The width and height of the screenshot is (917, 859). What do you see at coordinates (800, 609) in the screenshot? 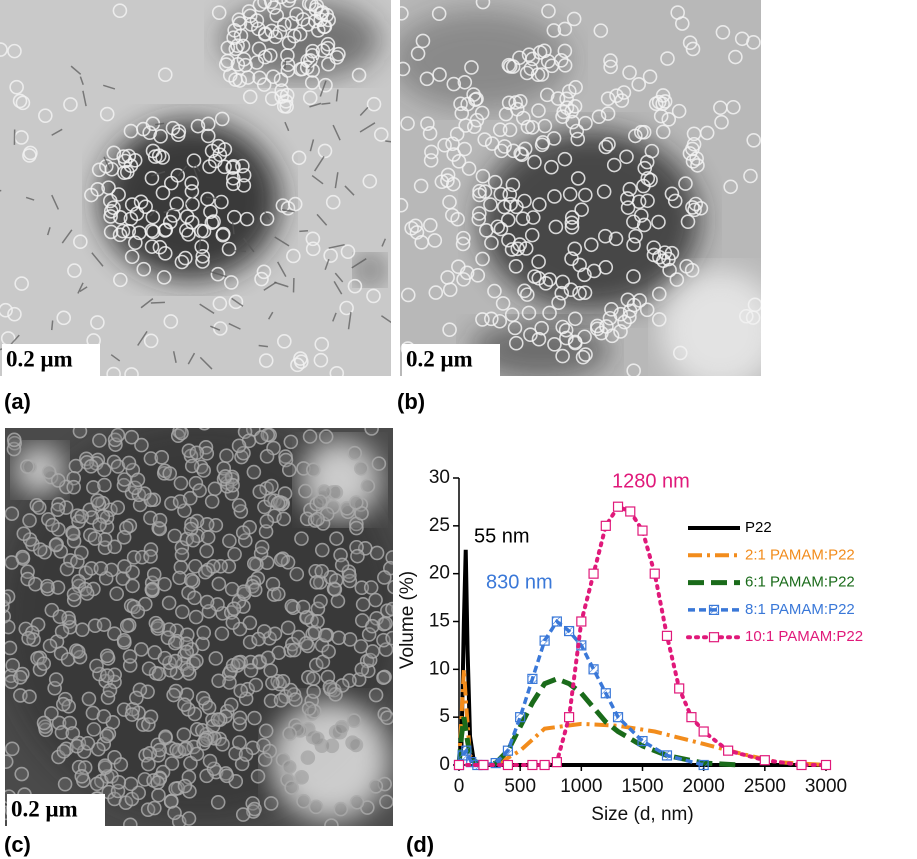
I see `legend-label: 8:1 PAMAM:P22` at bounding box center [800, 609].